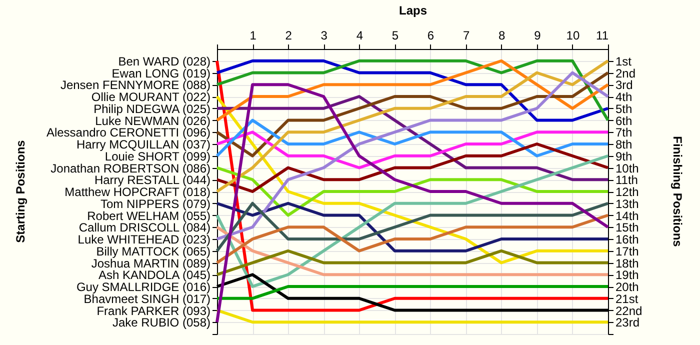 The height and width of the screenshot is (345, 700). Describe the element at coordinates (627, 263) in the screenshot. I see `y-tick-label: 18th` at that location.